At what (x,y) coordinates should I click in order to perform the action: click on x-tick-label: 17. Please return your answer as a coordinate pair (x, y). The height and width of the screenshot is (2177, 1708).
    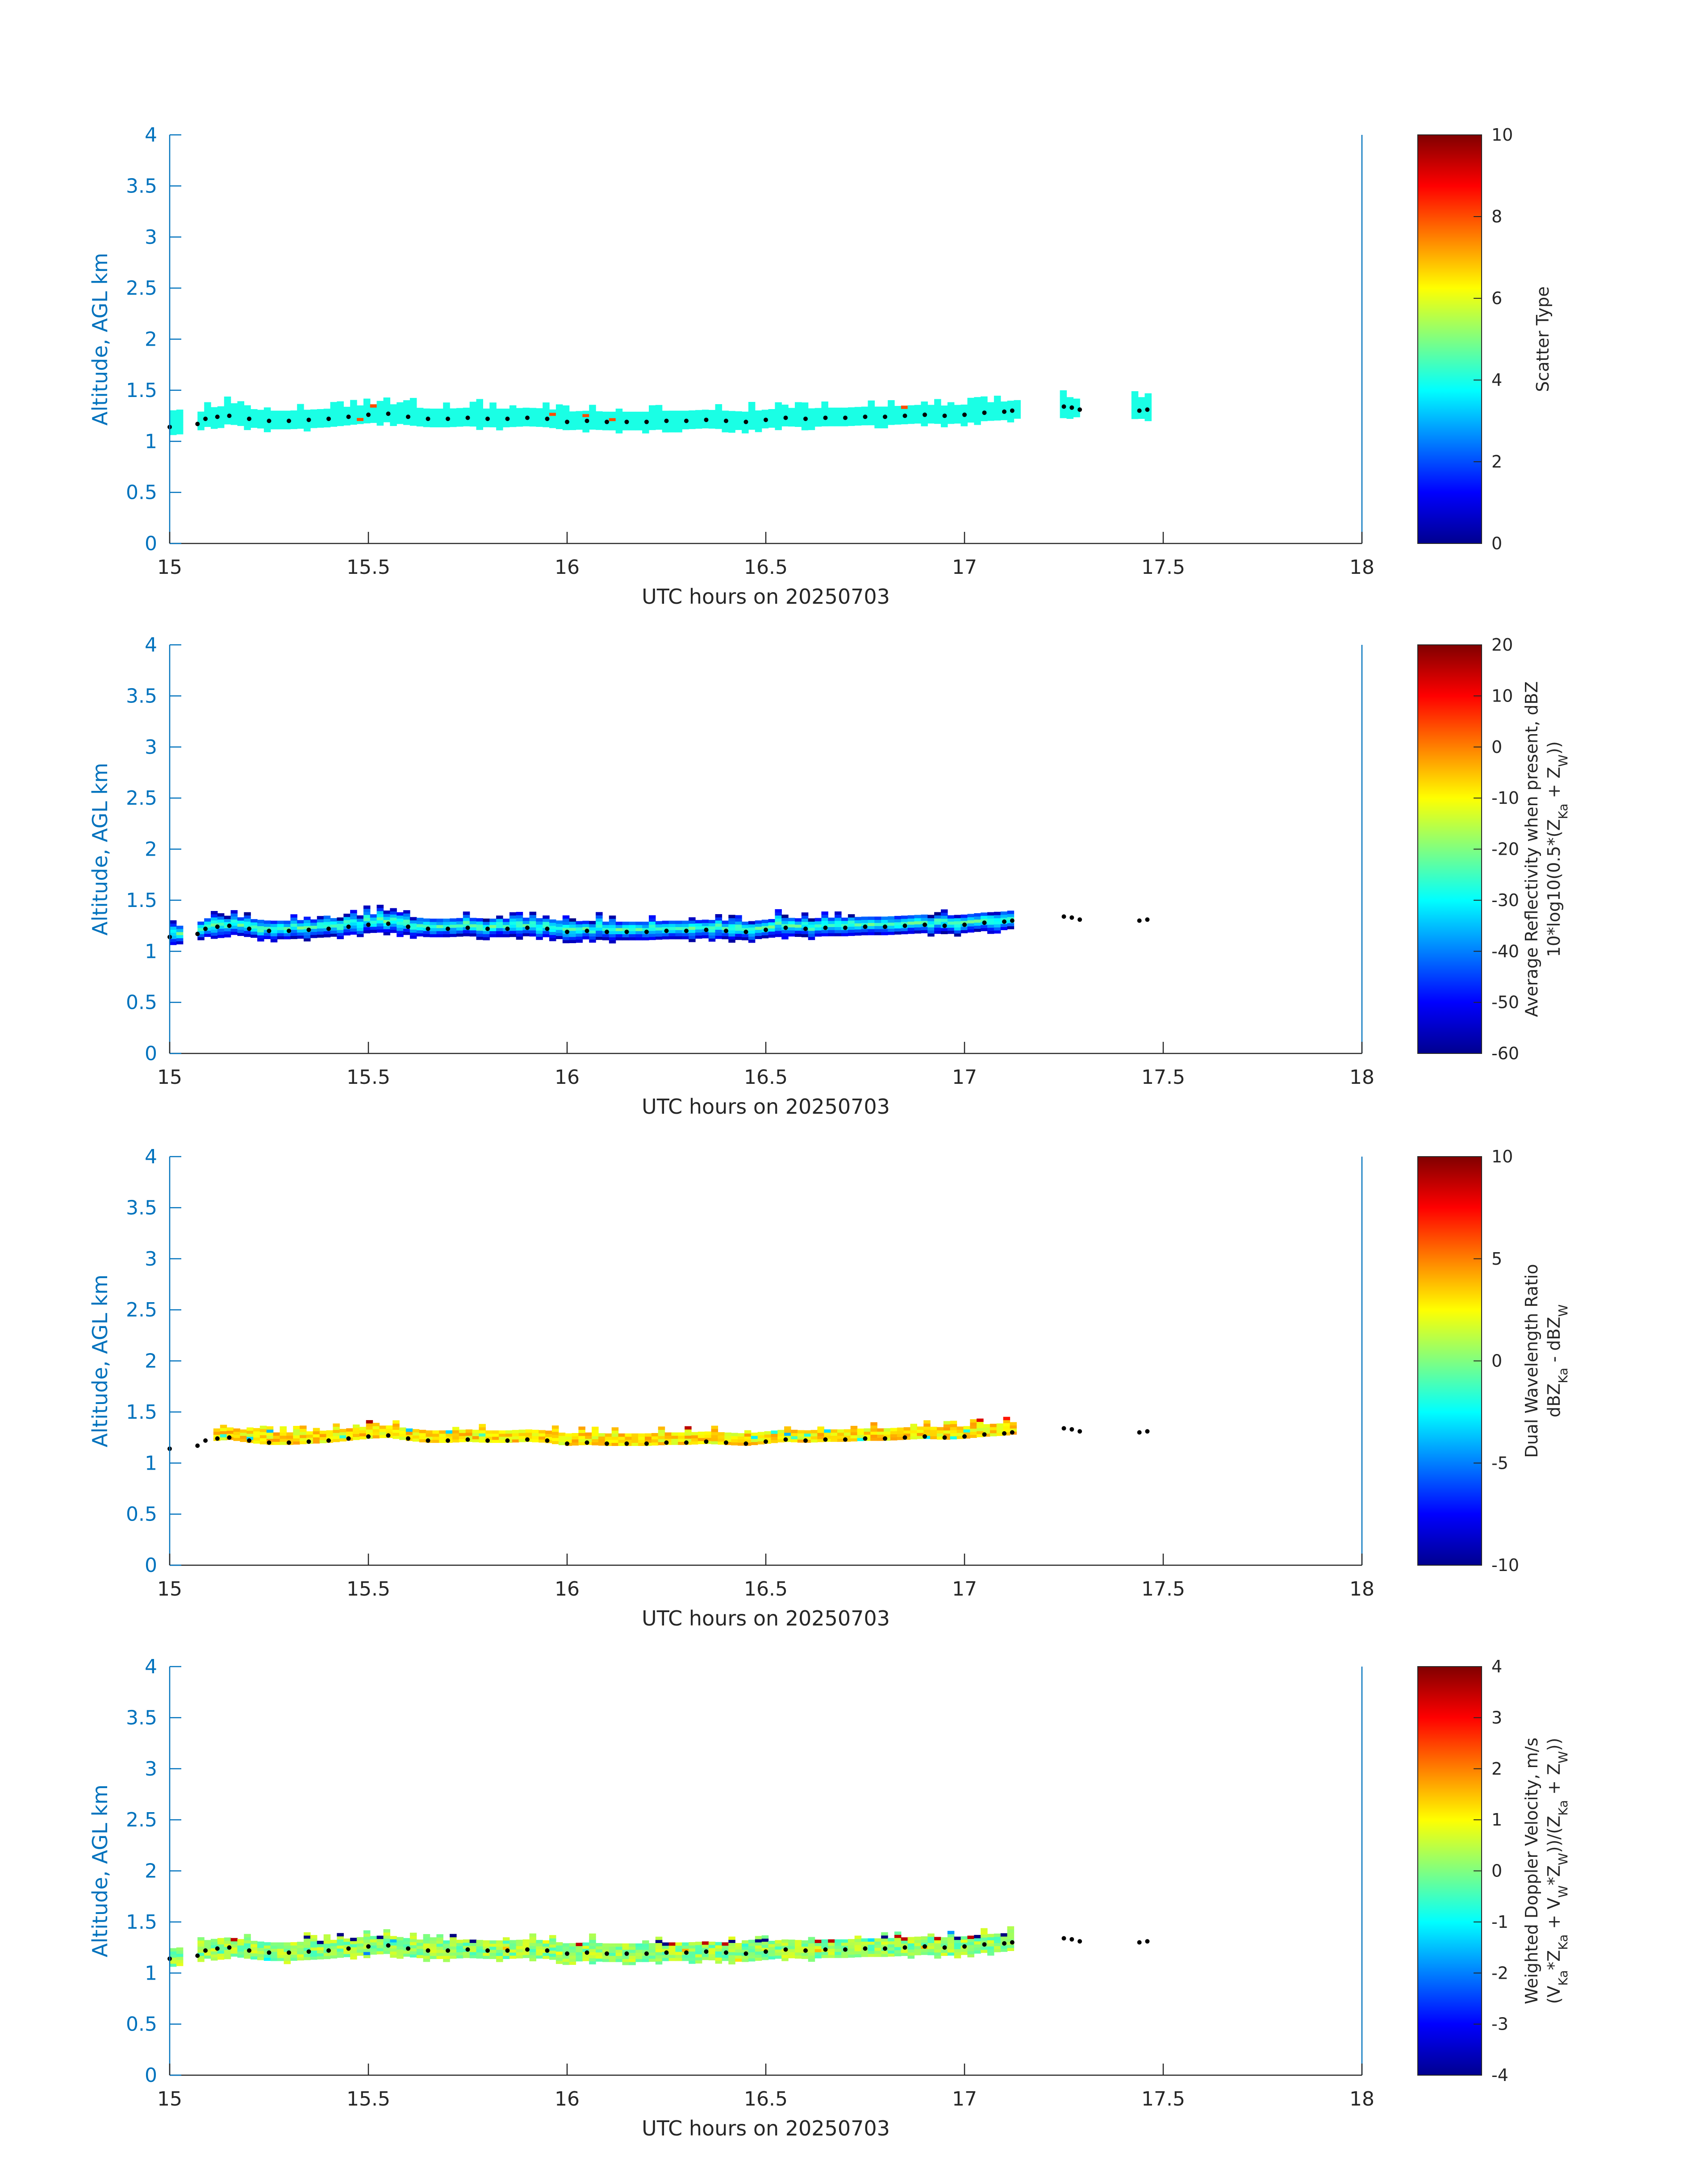
    Looking at the image, I should click on (964, 1077).